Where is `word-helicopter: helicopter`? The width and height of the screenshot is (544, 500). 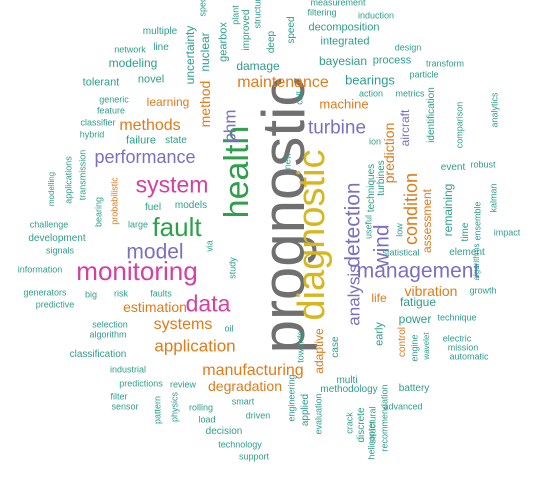
word-helicopter: helicopter is located at coordinates (371, 440).